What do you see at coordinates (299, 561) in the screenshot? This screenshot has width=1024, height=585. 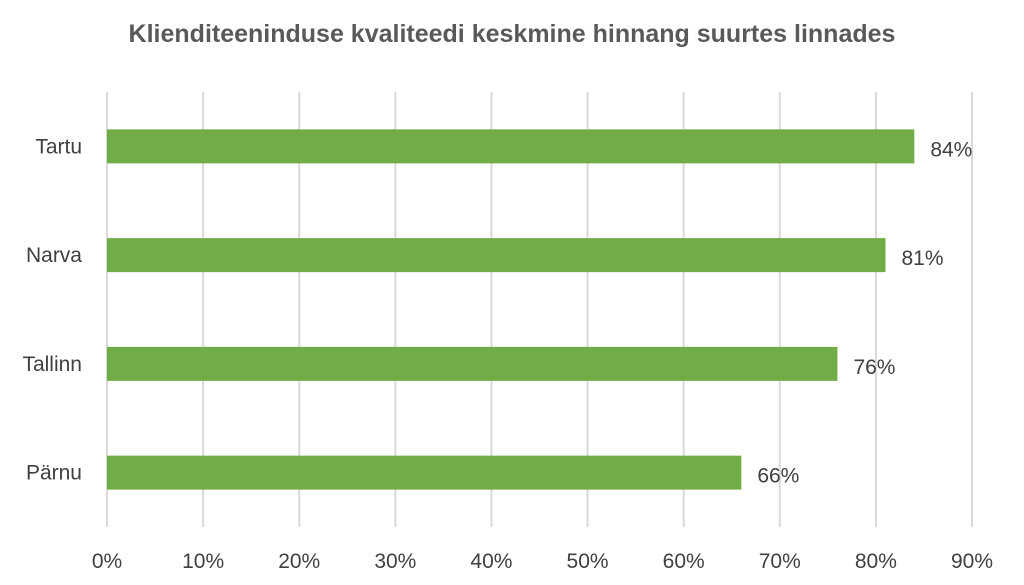 I see `x-tick-label: 20%` at bounding box center [299, 561].